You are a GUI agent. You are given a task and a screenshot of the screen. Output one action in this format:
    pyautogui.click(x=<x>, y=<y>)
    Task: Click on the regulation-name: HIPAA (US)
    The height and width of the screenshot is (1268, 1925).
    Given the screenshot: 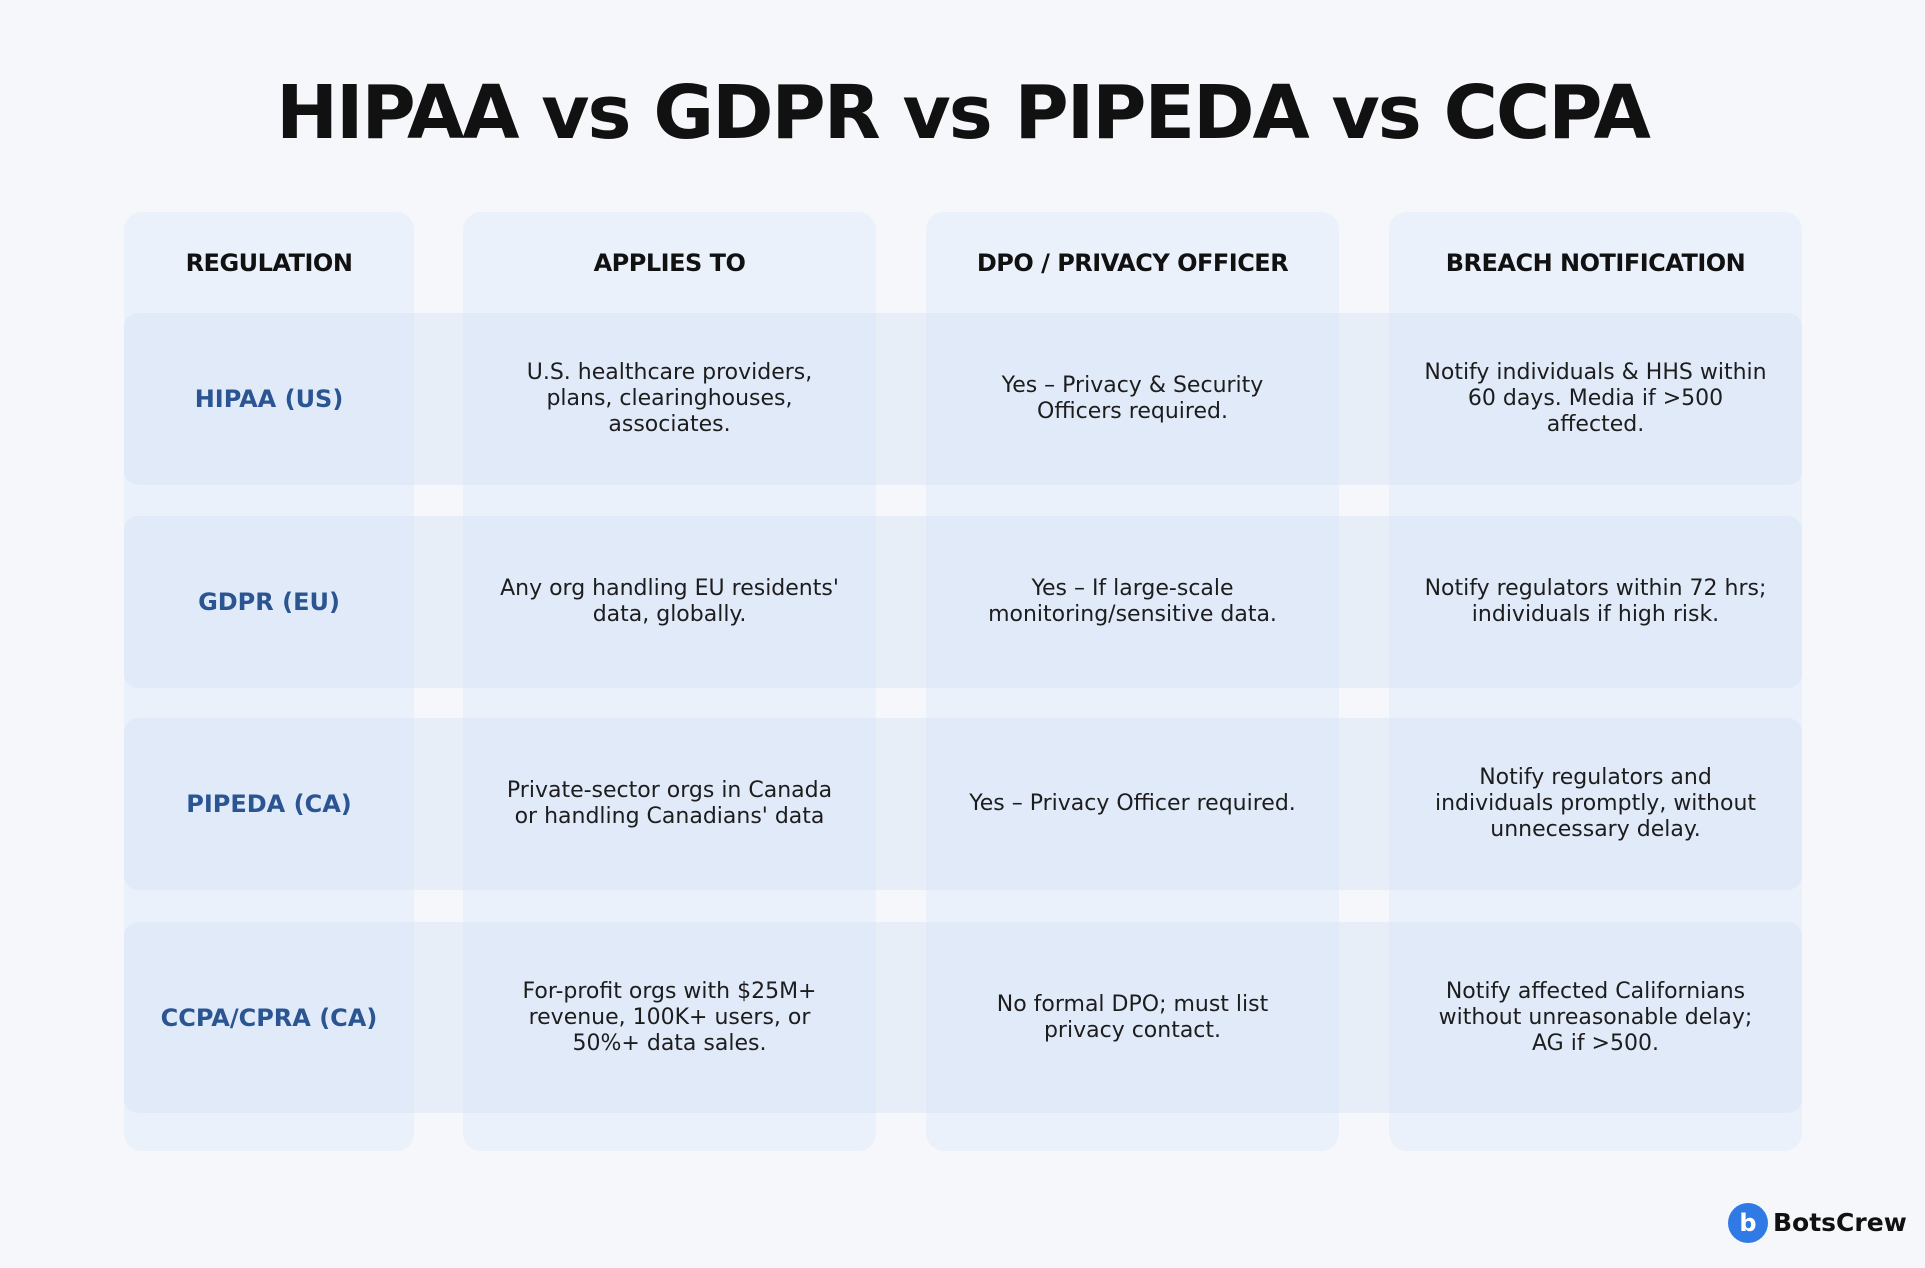 What is the action you would take?
    pyautogui.click(x=269, y=399)
    